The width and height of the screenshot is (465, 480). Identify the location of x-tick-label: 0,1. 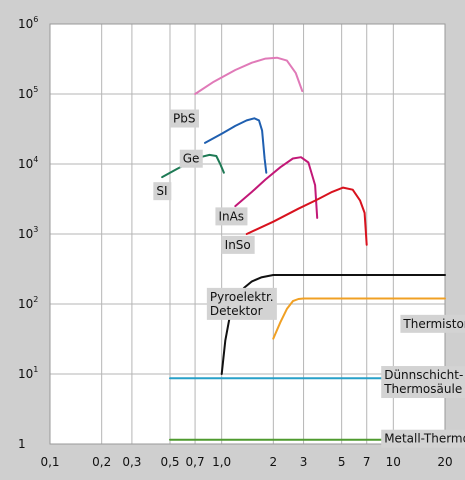
(49, 462).